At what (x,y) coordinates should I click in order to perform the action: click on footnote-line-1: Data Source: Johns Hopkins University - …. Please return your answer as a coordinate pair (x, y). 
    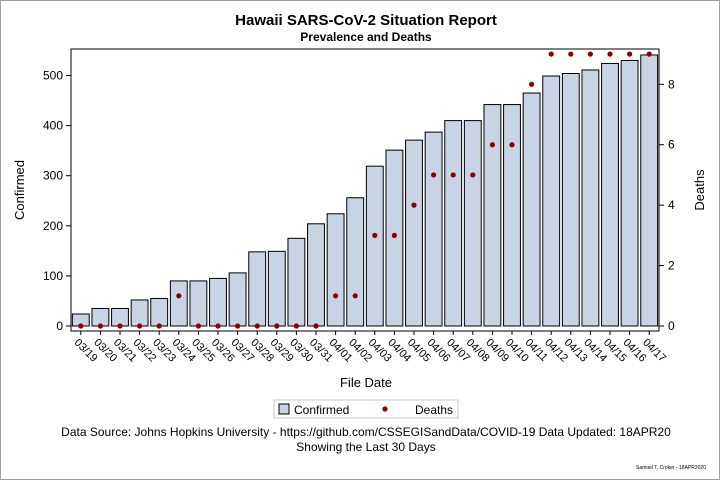
    Looking at the image, I should click on (366, 432).